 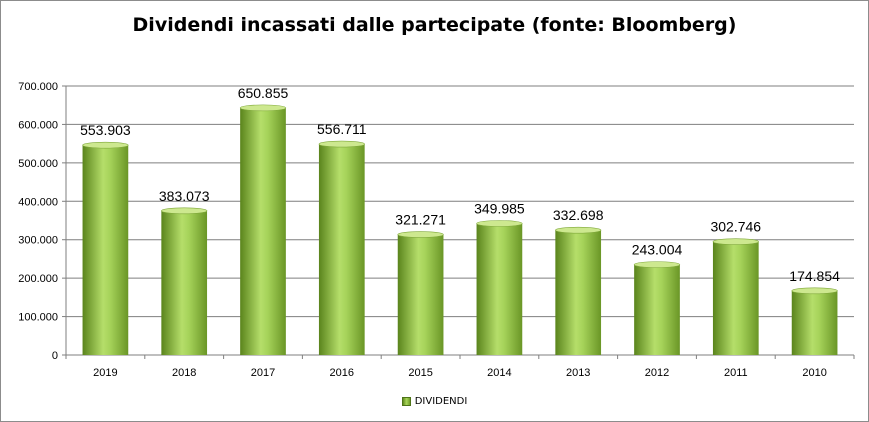 I want to click on data-label-2012: 243.004, so click(x=657, y=250).